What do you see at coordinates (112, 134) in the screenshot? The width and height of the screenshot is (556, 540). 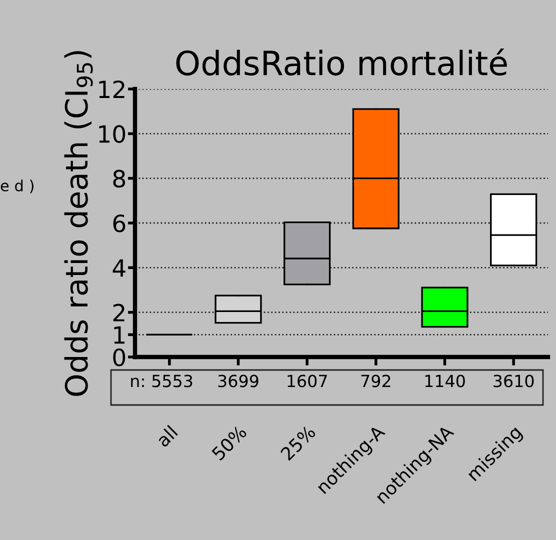 I see `y-tick-label: 10` at bounding box center [112, 134].